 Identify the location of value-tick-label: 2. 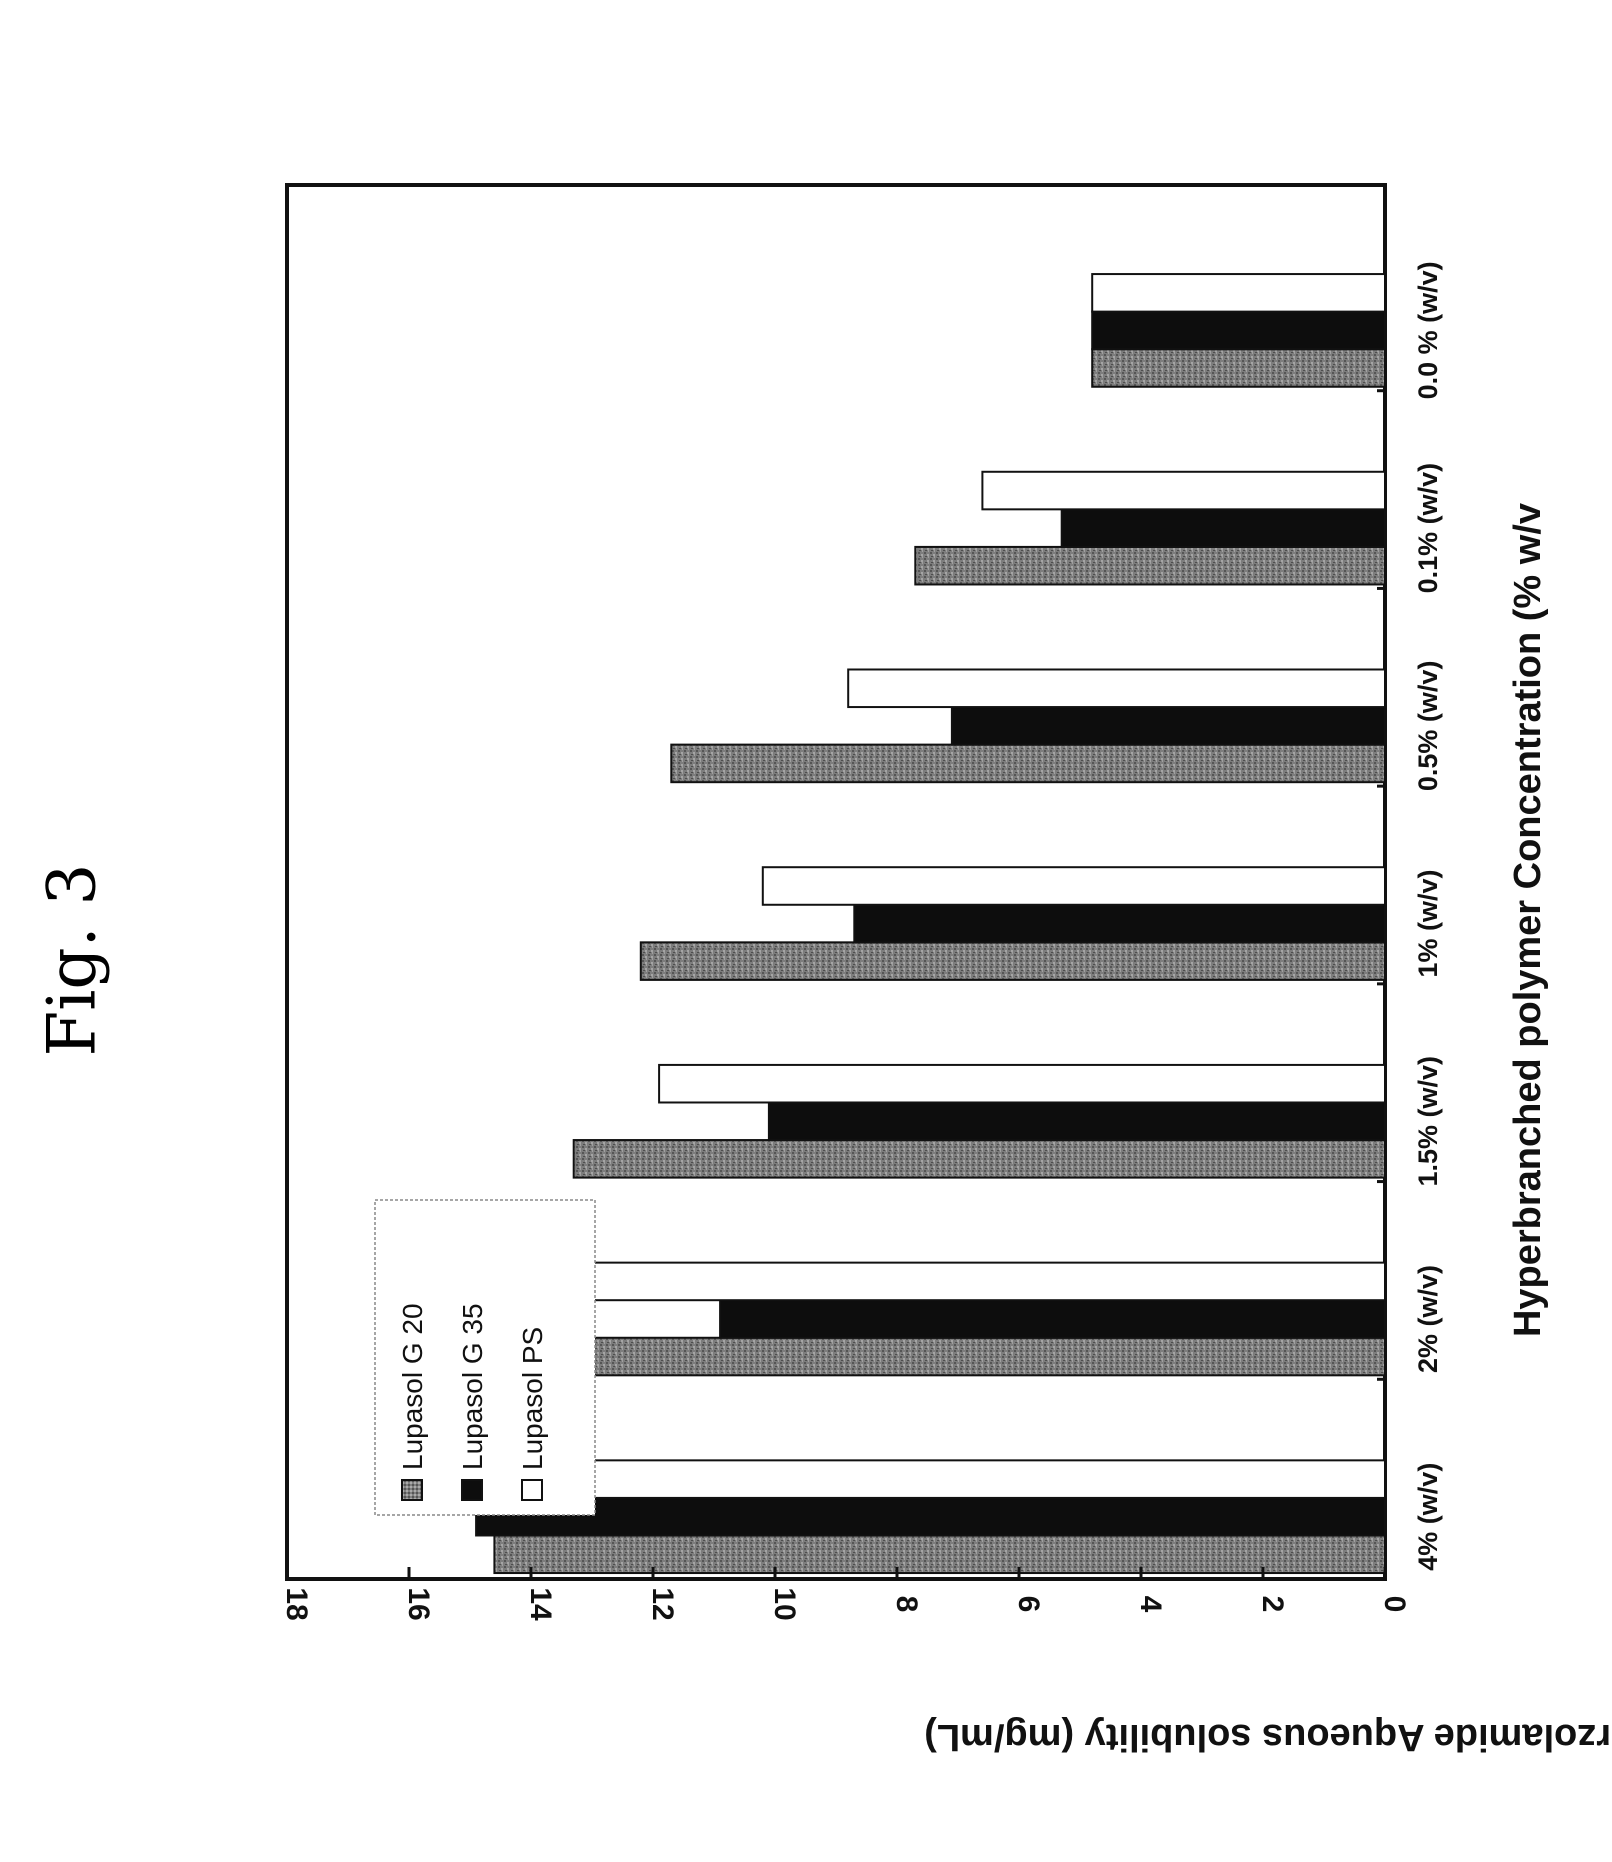
(1272, 1604).